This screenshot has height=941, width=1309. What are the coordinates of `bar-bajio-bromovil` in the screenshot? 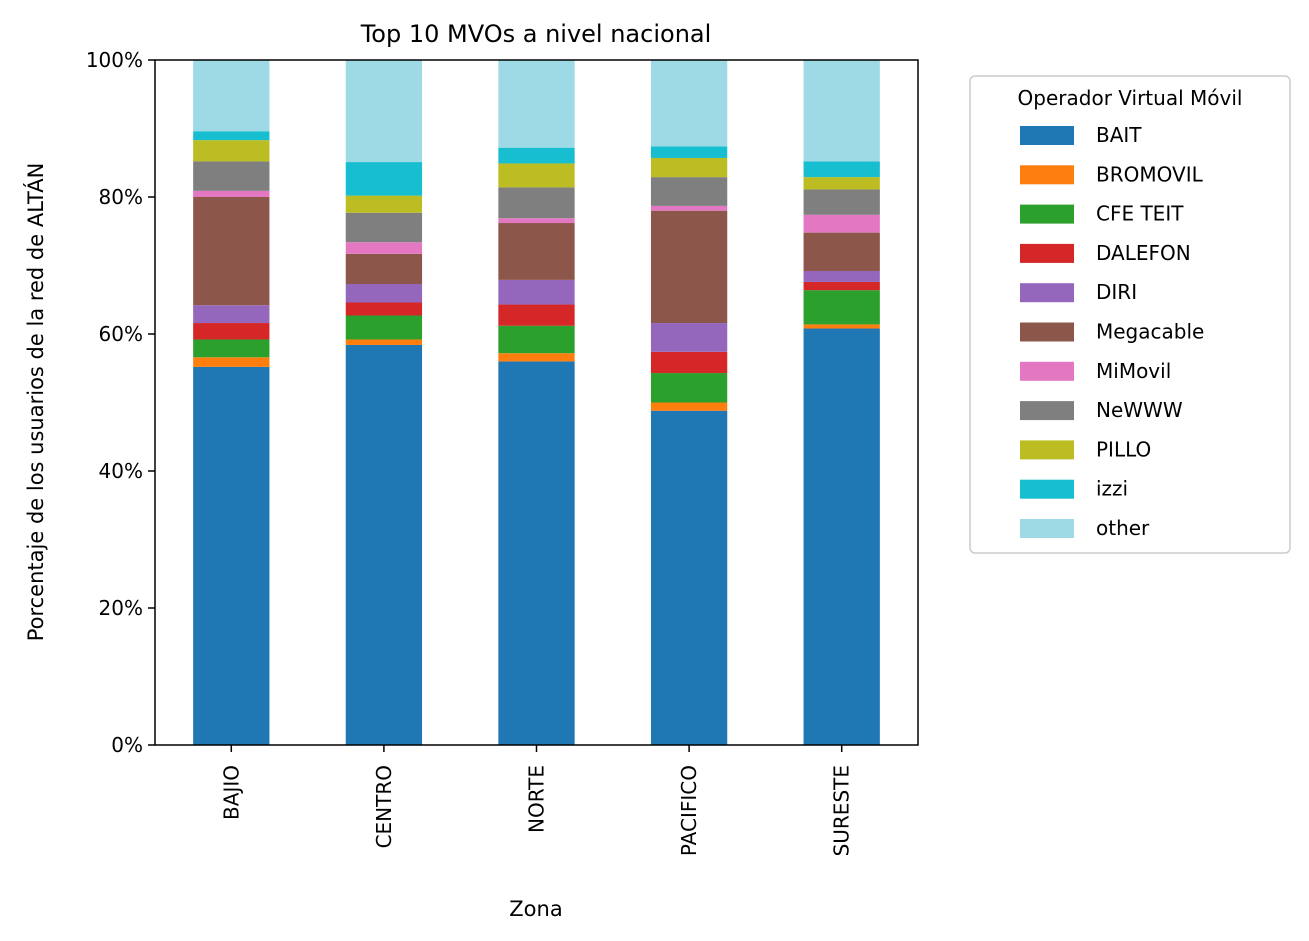 It's located at (231, 362).